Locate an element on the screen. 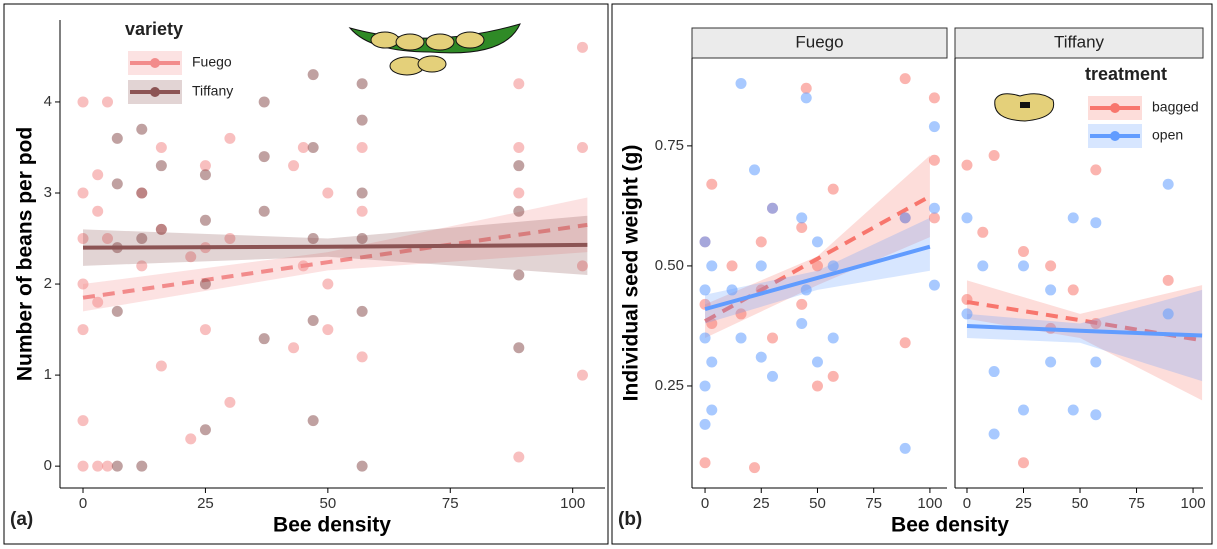  confidence-band is located at coordinates (1084, 340).